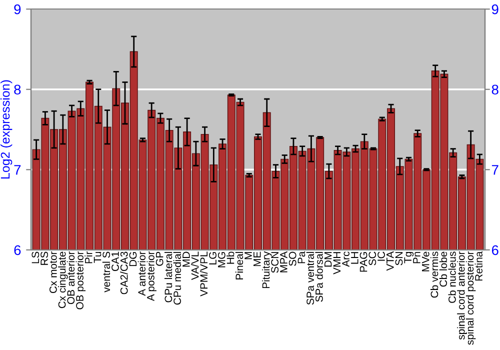 This screenshot has width=500, height=350. Describe the element at coordinates (495, 170) in the screenshot. I see `y2-tick-label: 7` at that location.